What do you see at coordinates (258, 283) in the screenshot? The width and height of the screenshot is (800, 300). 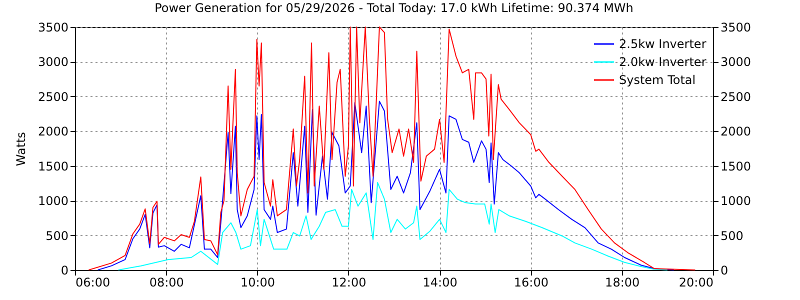 I see `x-tick-label: 10:00` at bounding box center [258, 283].